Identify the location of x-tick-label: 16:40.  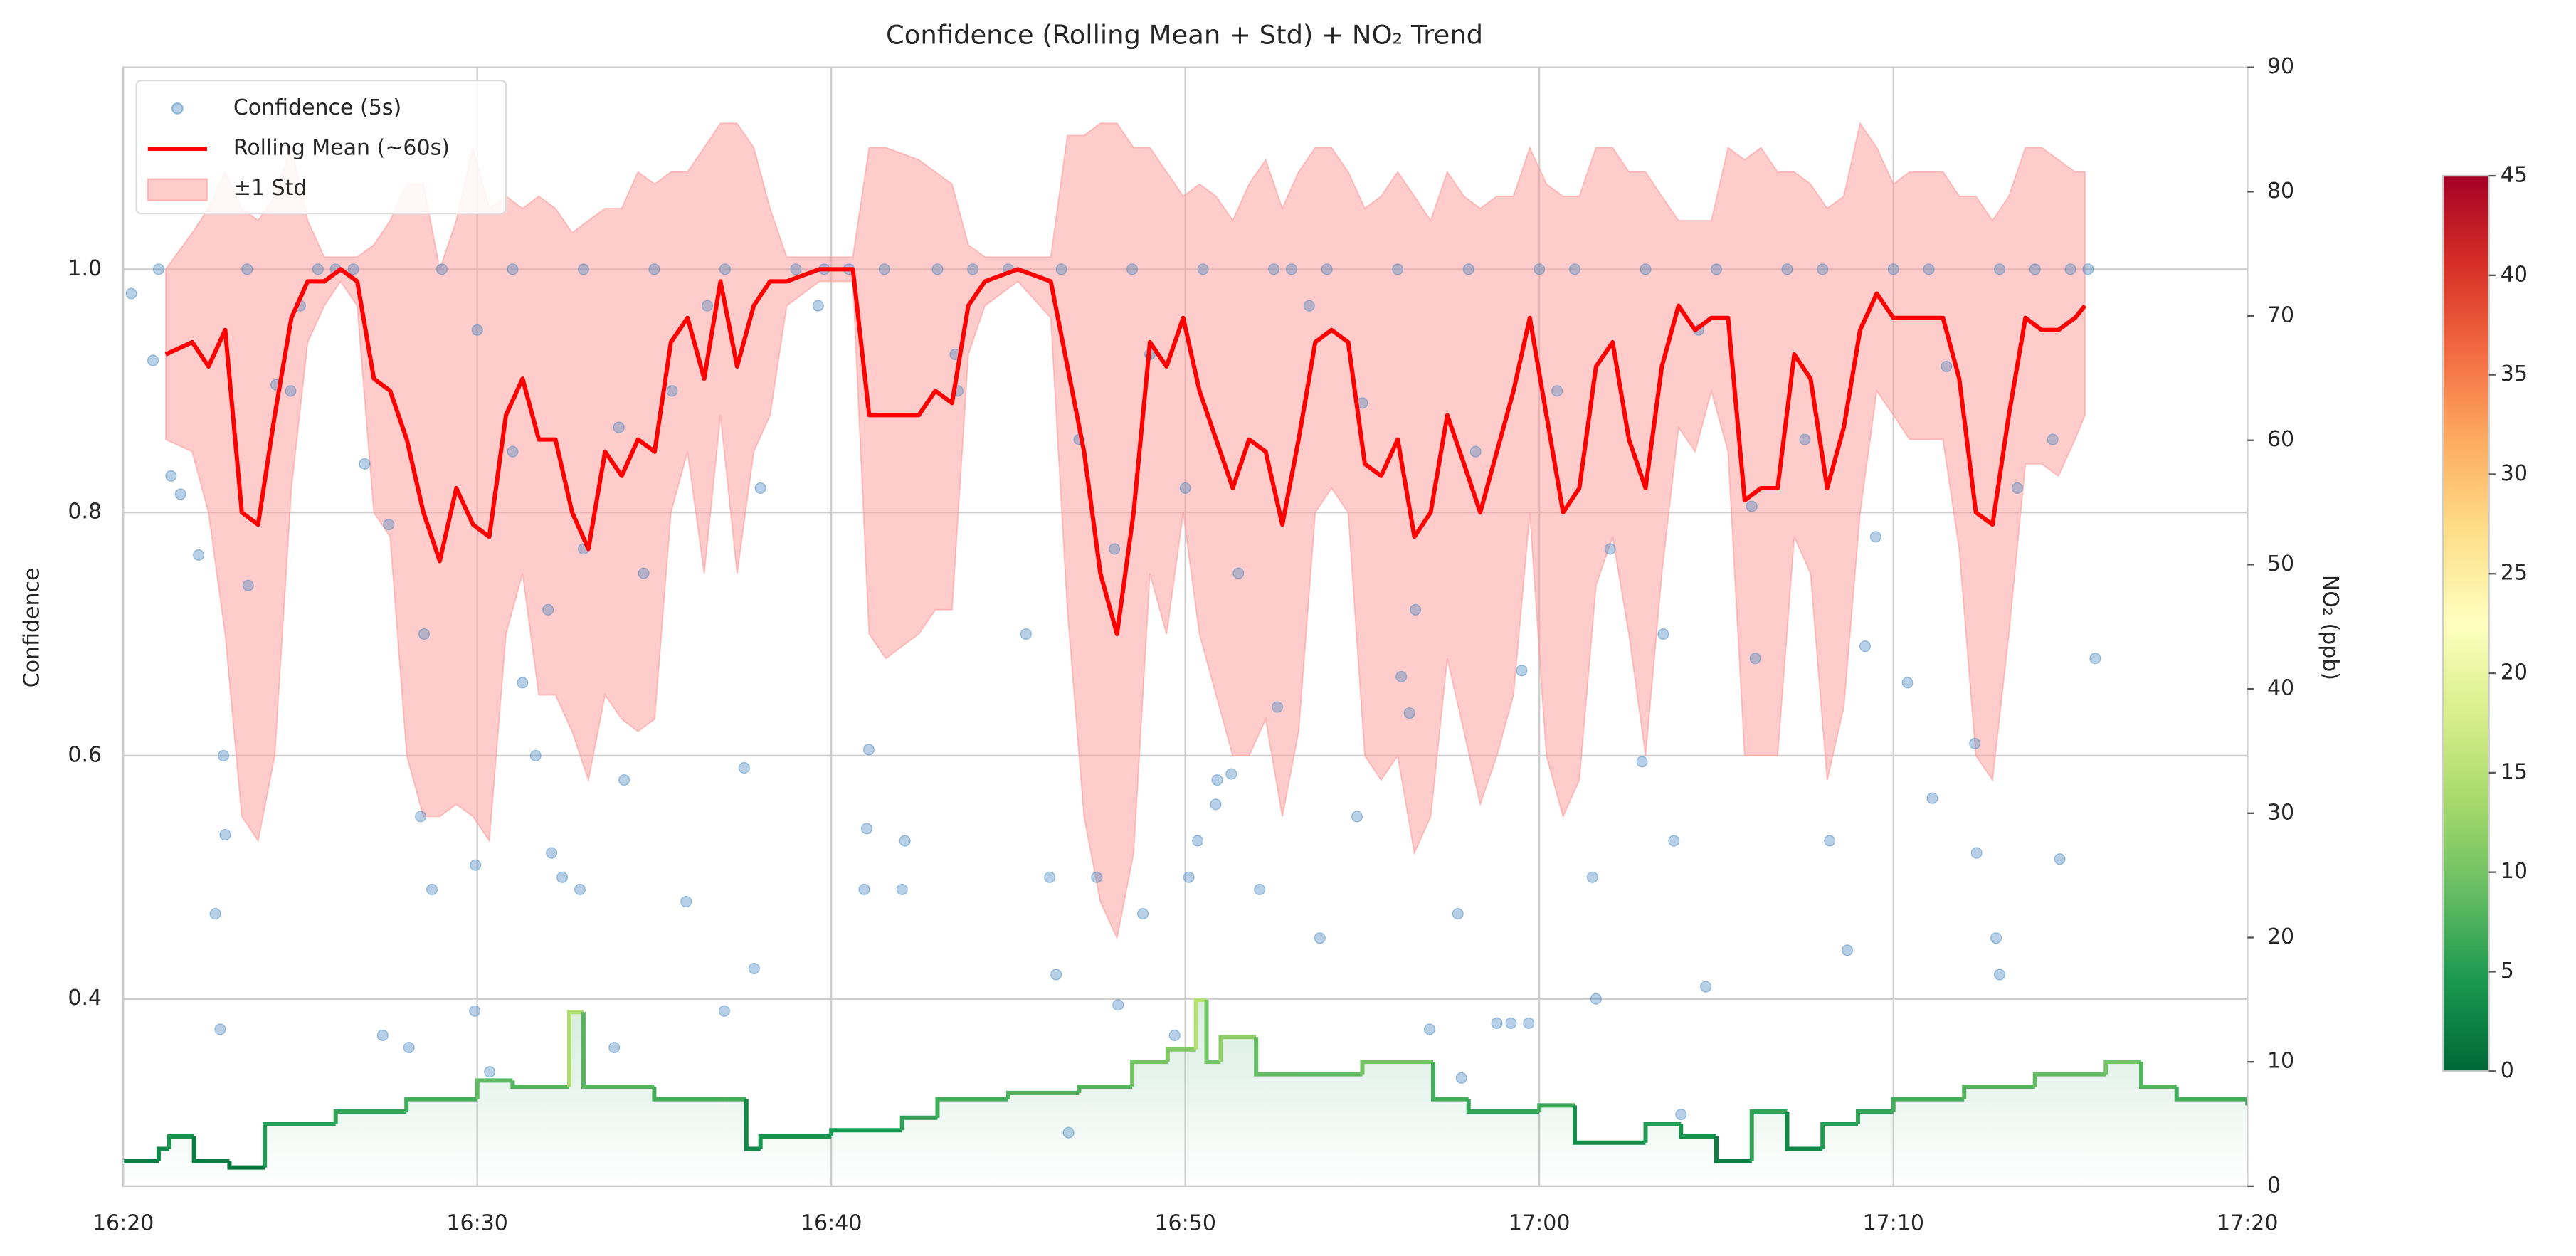
(832, 1222).